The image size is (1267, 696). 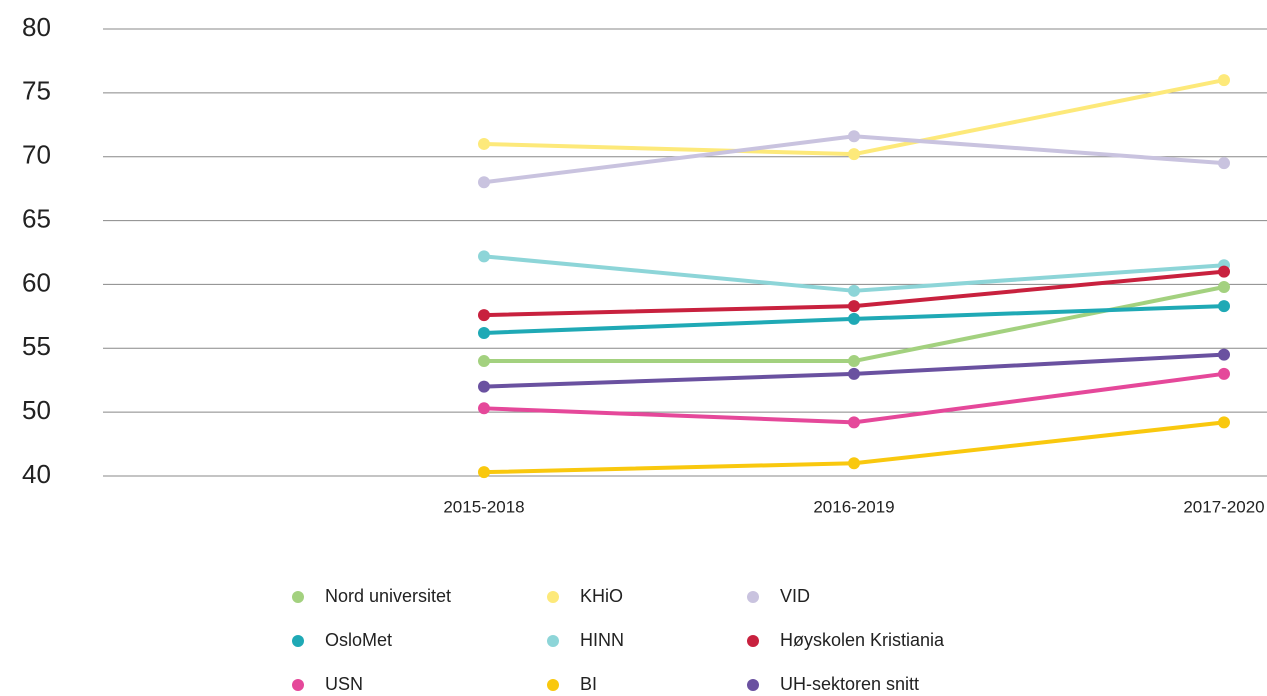 What do you see at coordinates (36, 27) in the screenshot?
I see `y-tick-label: 80` at bounding box center [36, 27].